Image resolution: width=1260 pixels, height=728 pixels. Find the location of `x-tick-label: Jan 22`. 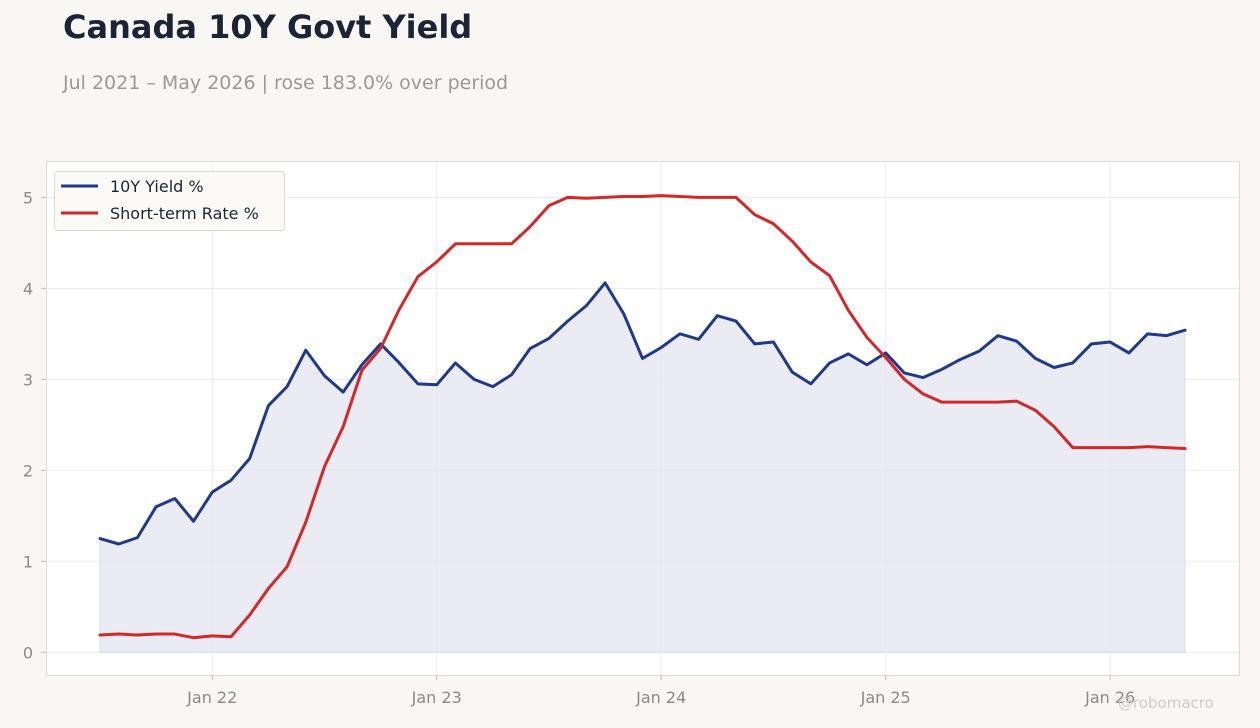

x-tick-label: Jan 22 is located at coordinates (211, 697).